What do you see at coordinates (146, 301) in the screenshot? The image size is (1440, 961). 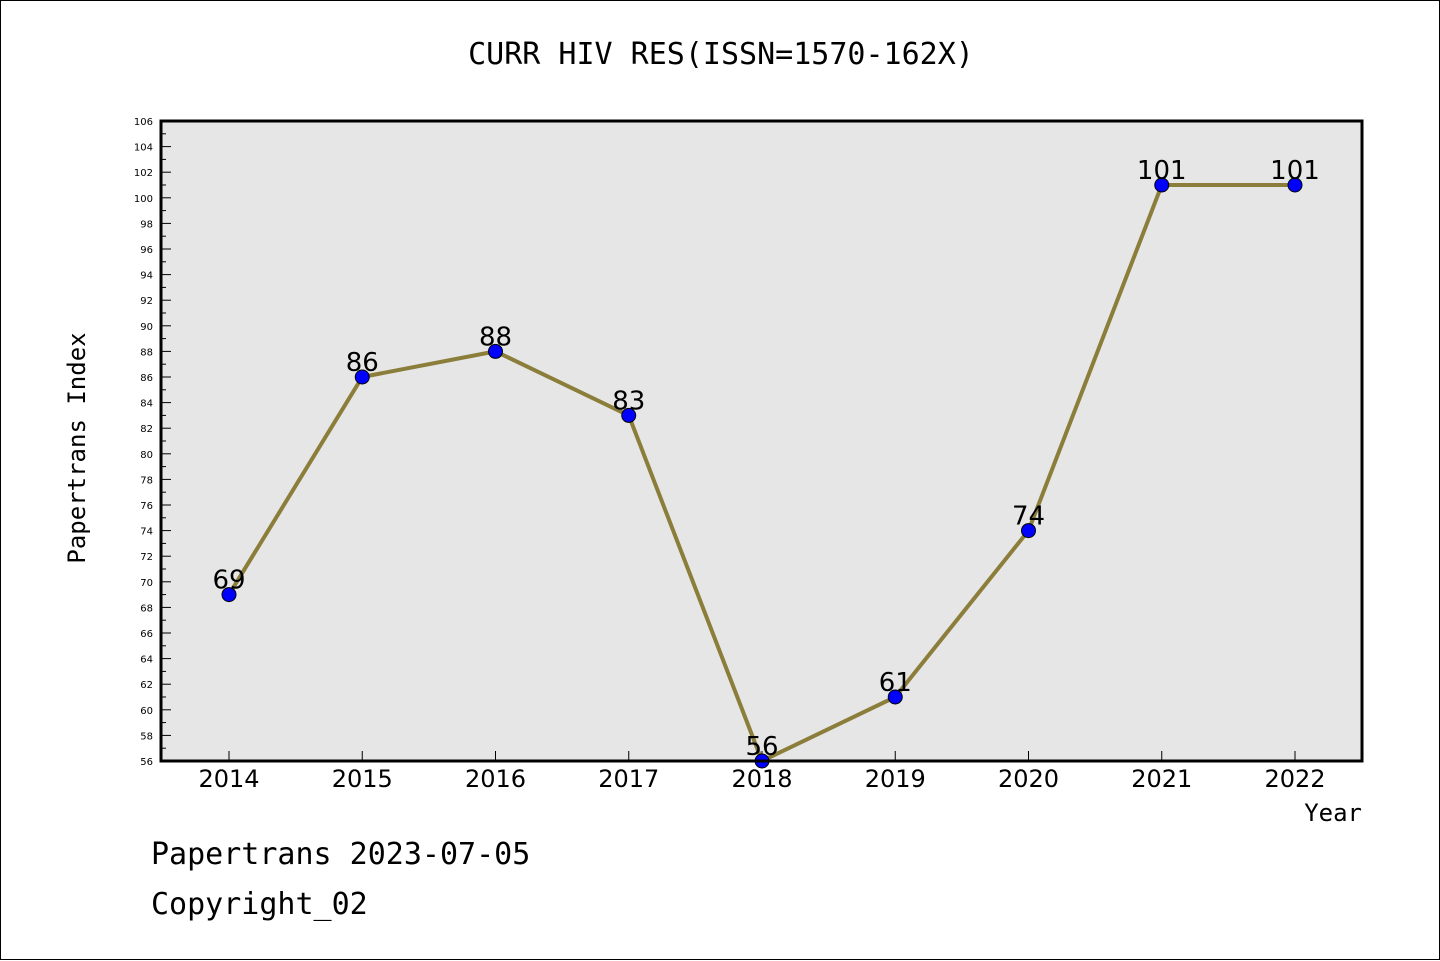 I see `y-tick-label: 92` at bounding box center [146, 301].